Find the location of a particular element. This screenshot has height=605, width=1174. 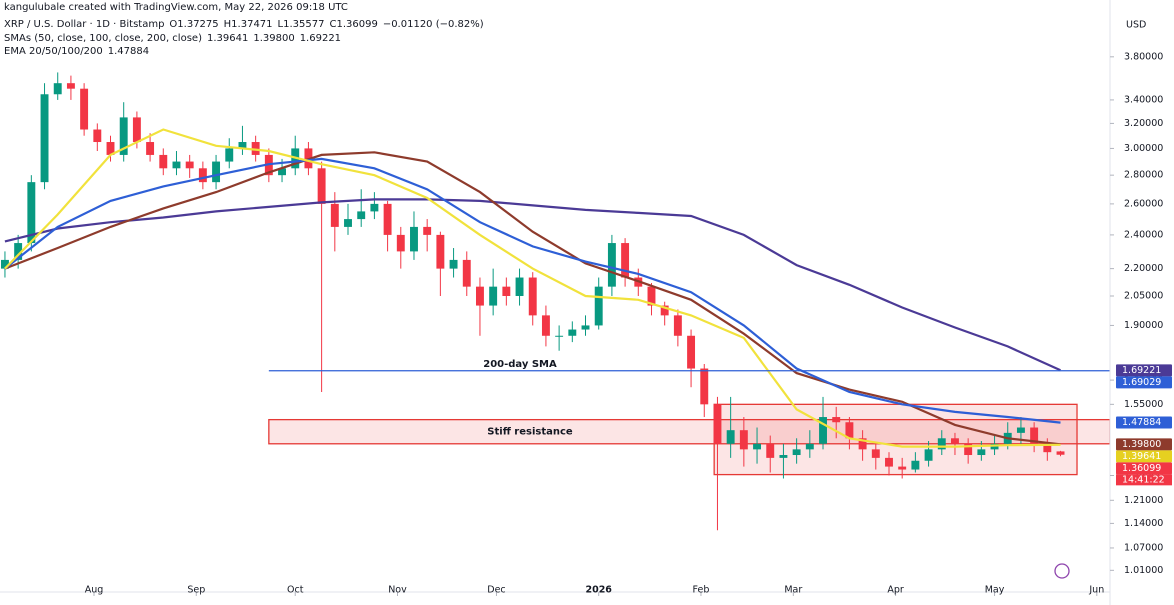

price-badge-label: 1.69221 is located at coordinates (1141, 370).